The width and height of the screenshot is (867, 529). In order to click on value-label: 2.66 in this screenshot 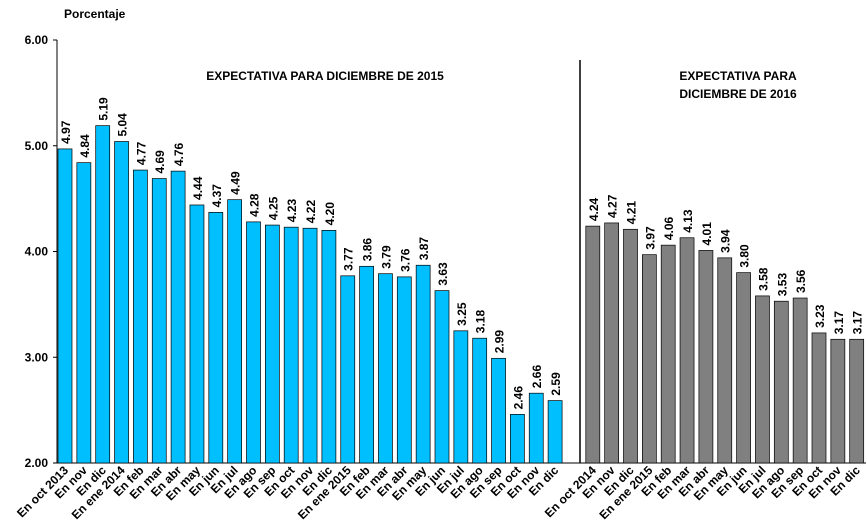, I will do `click(537, 377)`.